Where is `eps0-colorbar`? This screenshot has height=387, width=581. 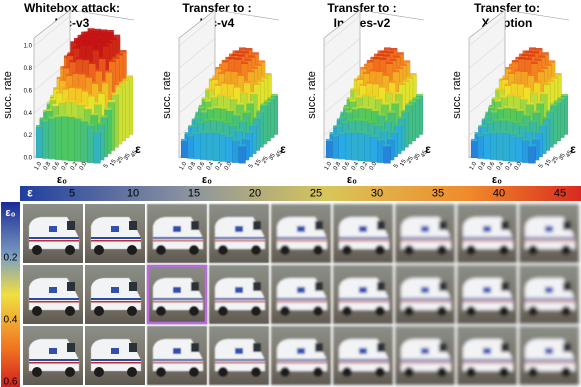 eps0-colorbar is located at coordinates (10, 294).